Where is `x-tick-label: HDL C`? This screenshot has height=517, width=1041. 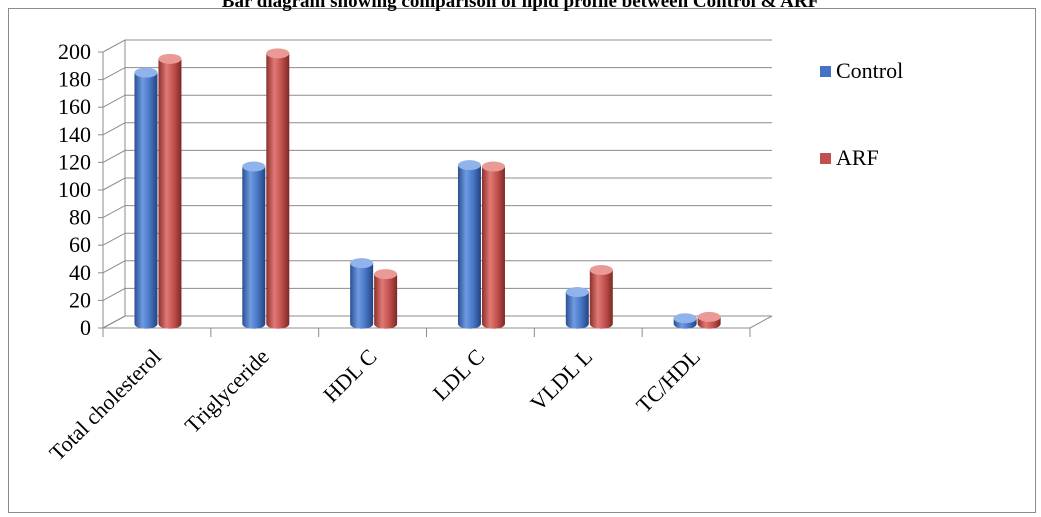
x-tick-label: HDL C is located at coordinates (349, 375).